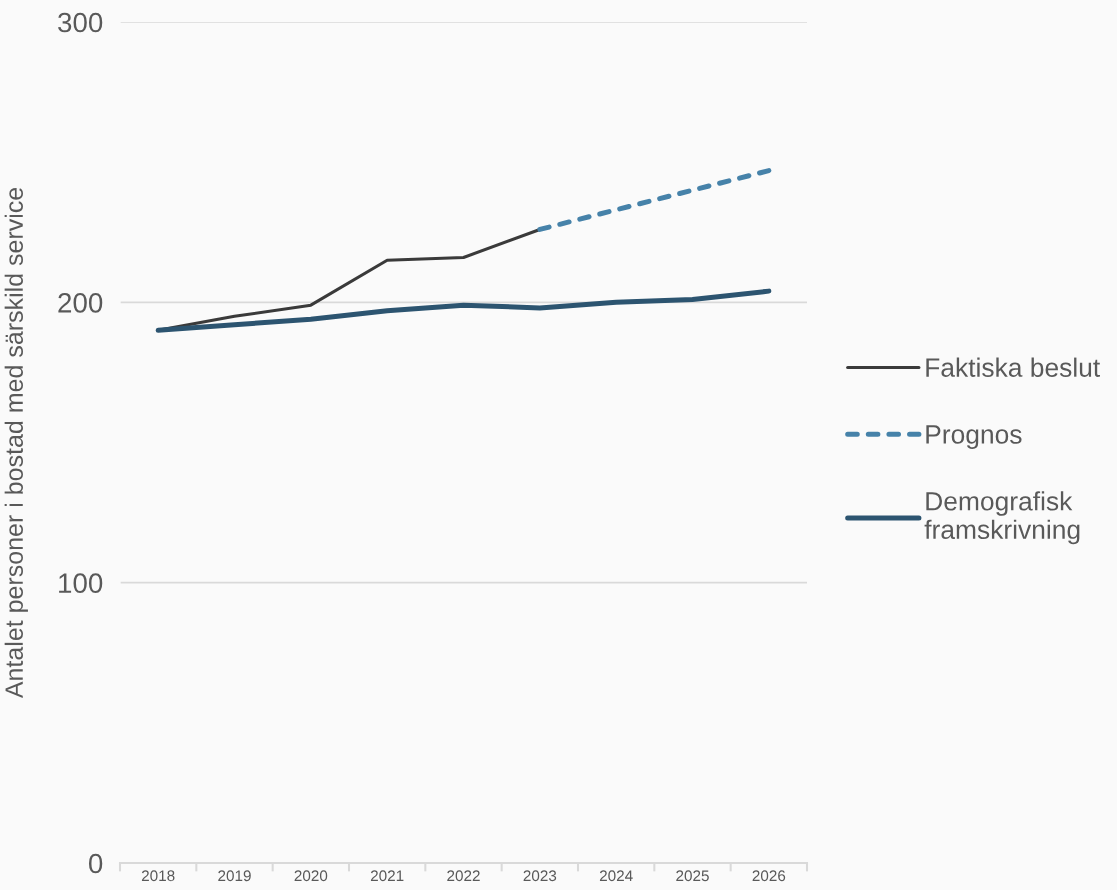 The width and height of the screenshot is (1117, 890). What do you see at coordinates (311, 876) in the screenshot?
I see `x-tick-label: 2020` at bounding box center [311, 876].